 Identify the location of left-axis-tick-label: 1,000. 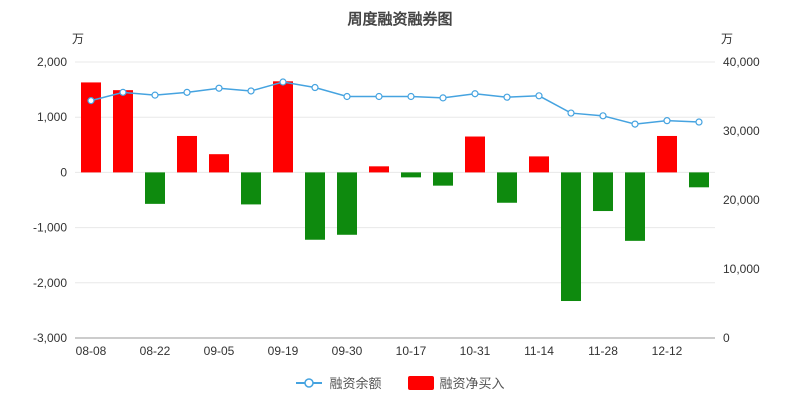
(52, 117).